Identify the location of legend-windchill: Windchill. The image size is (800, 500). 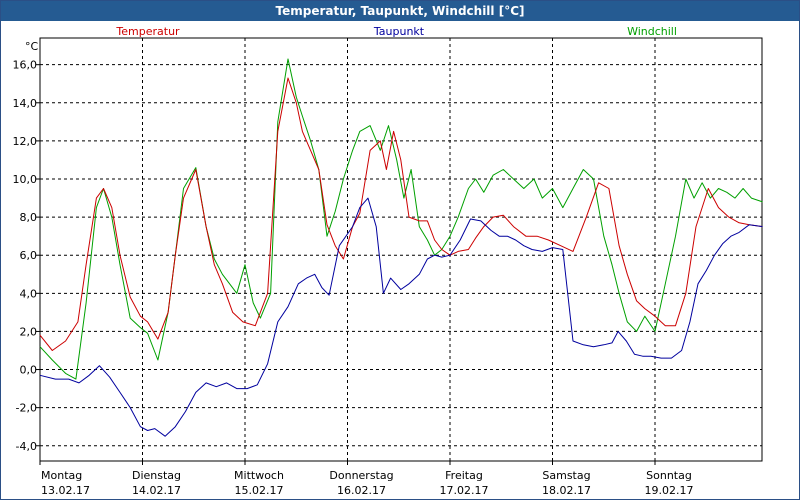
(652, 31).